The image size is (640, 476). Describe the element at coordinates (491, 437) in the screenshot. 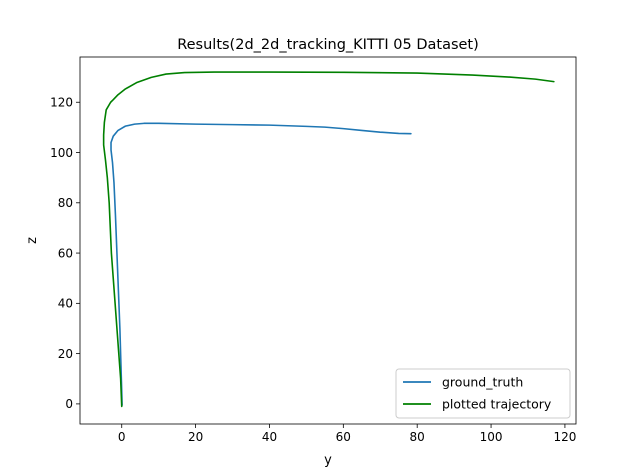

I see `x-tick-label: 100` at that location.